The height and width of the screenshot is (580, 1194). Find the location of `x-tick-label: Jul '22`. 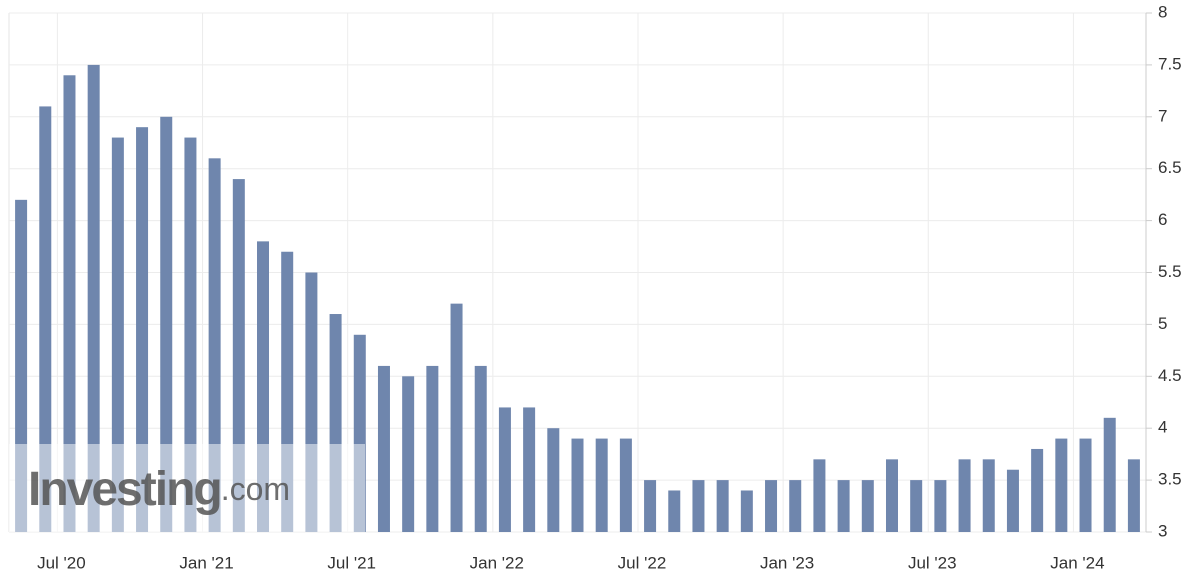

x-tick-label: Jul '22 is located at coordinates (642, 562).